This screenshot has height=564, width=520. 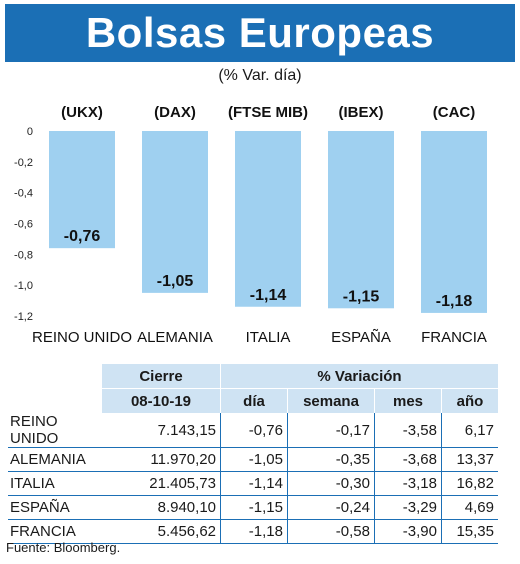 What do you see at coordinates (408, 483) in the screenshot?
I see `row-mes: -3,18` at bounding box center [408, 483].